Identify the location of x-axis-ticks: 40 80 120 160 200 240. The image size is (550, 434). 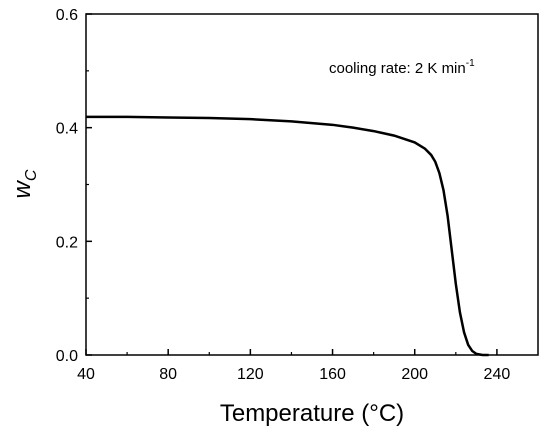
(293, 366).